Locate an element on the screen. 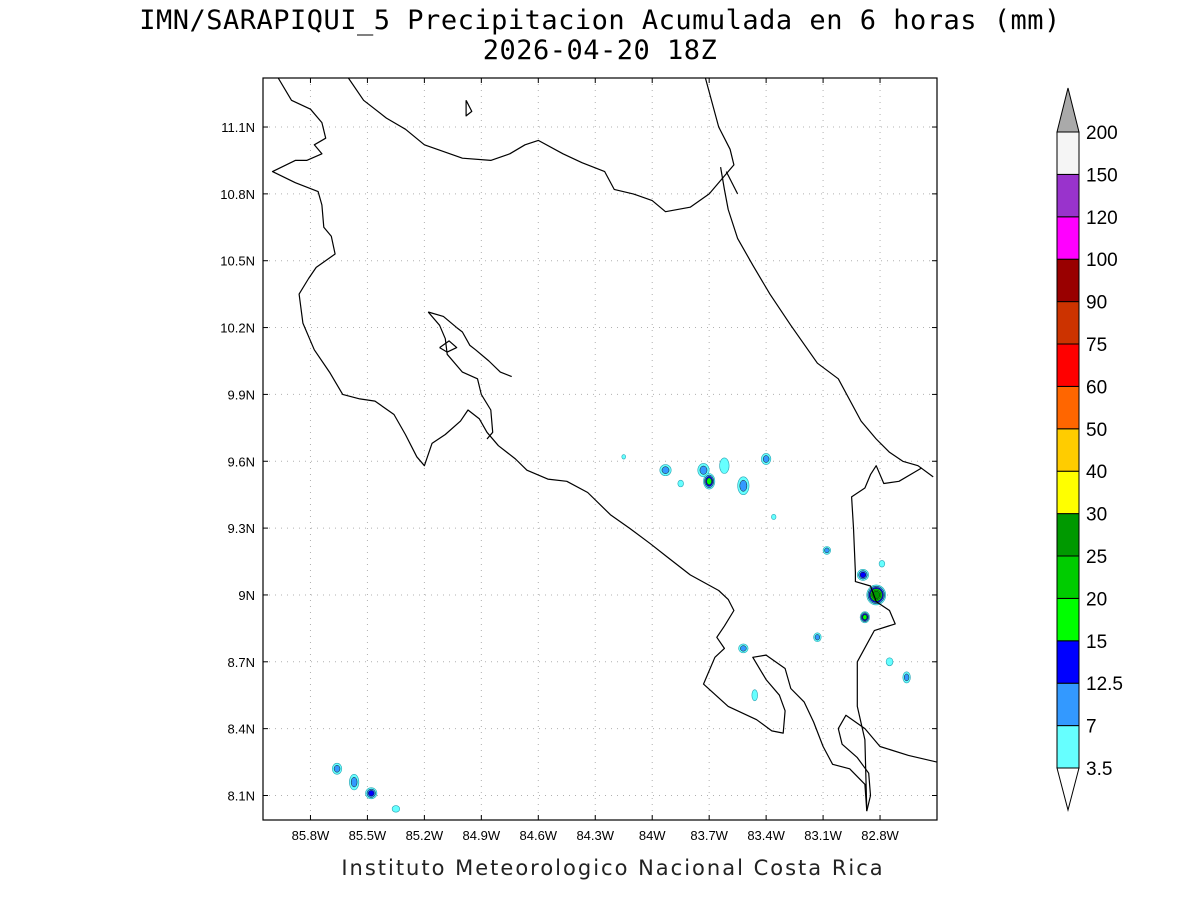  x-tick-label: 84.3W is located at coordinates (595, 835).